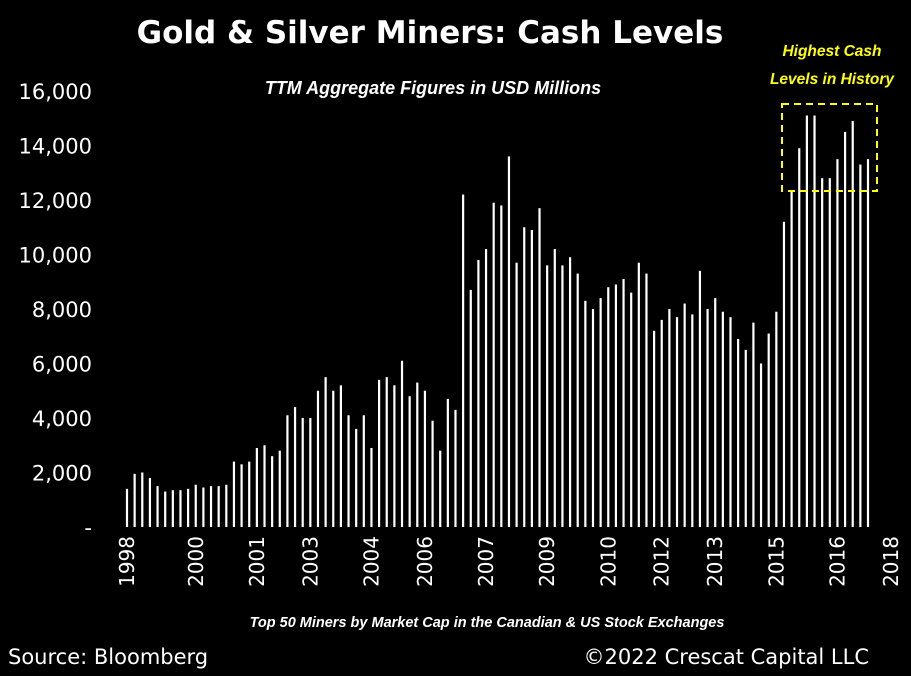 The width and height of the screenshot is (911, 676). Describe the element at coordinates (55, 92) in the screenshot. I see `y-tick-label: 16,000` at that location.